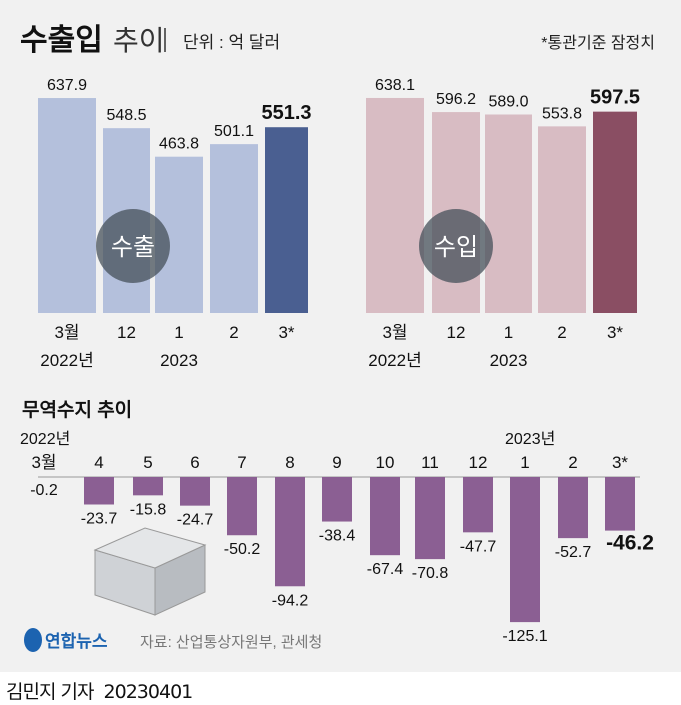 This screenshot has width=681, height=705. Describe the element at coordinates (598, 43) in the screenshot. I see `note-label: *통관기준 잠정치` at that location.